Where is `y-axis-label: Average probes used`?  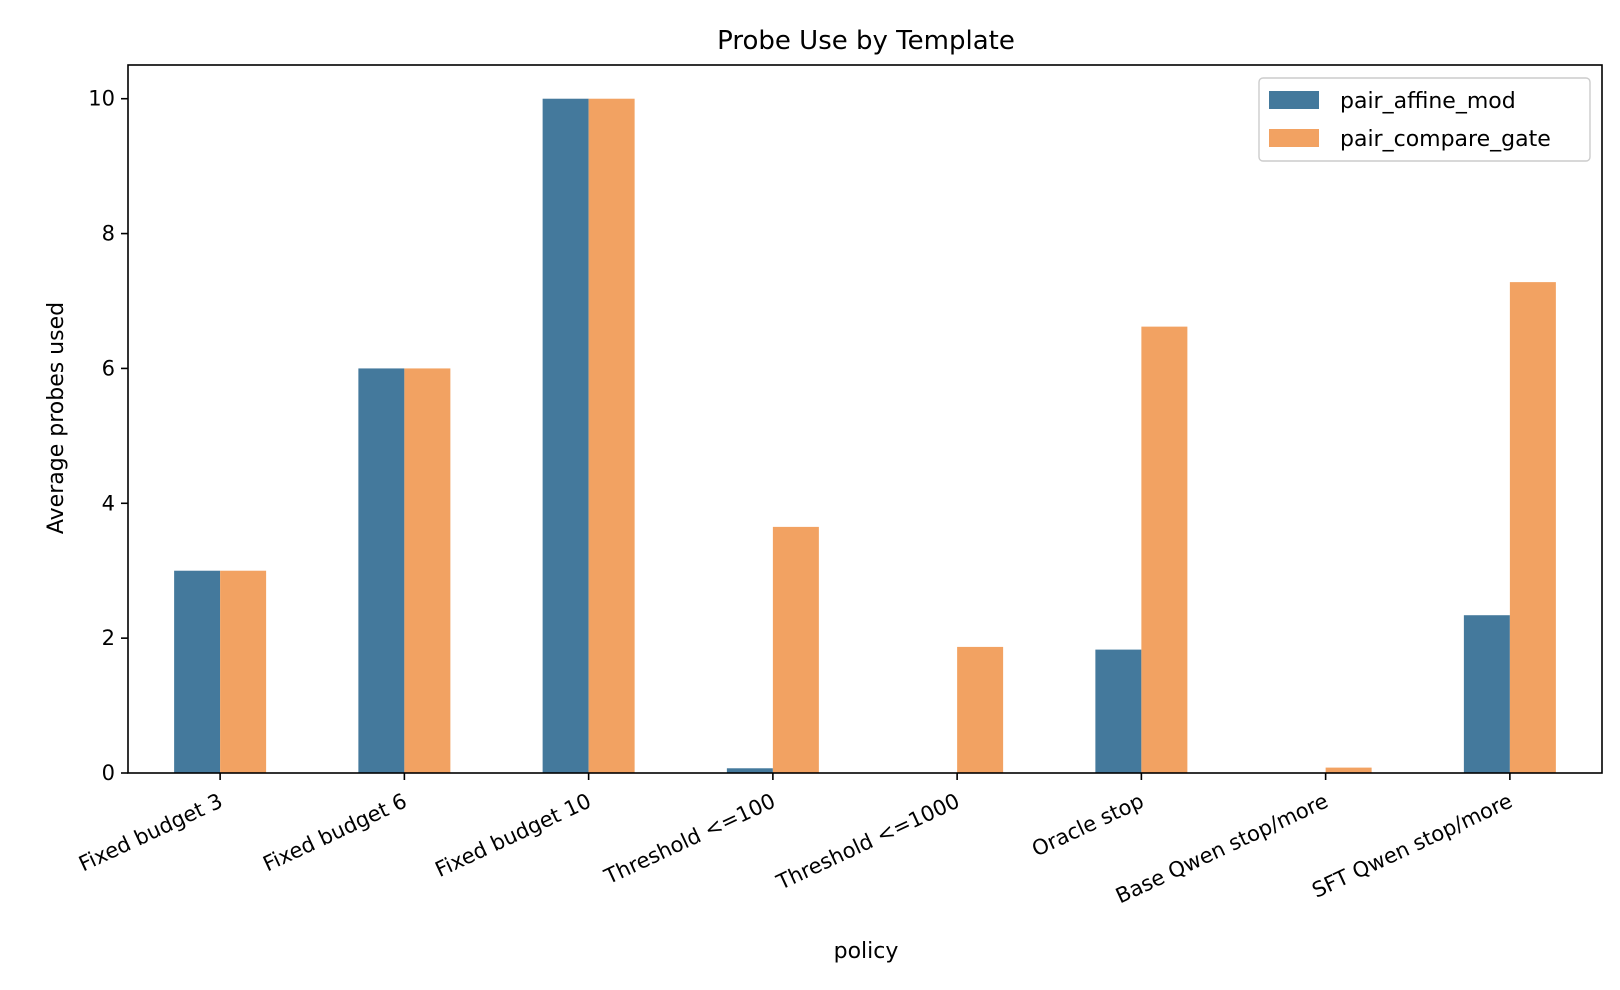
y-axis-label: Average probes used is located at coordinates (56, 418).